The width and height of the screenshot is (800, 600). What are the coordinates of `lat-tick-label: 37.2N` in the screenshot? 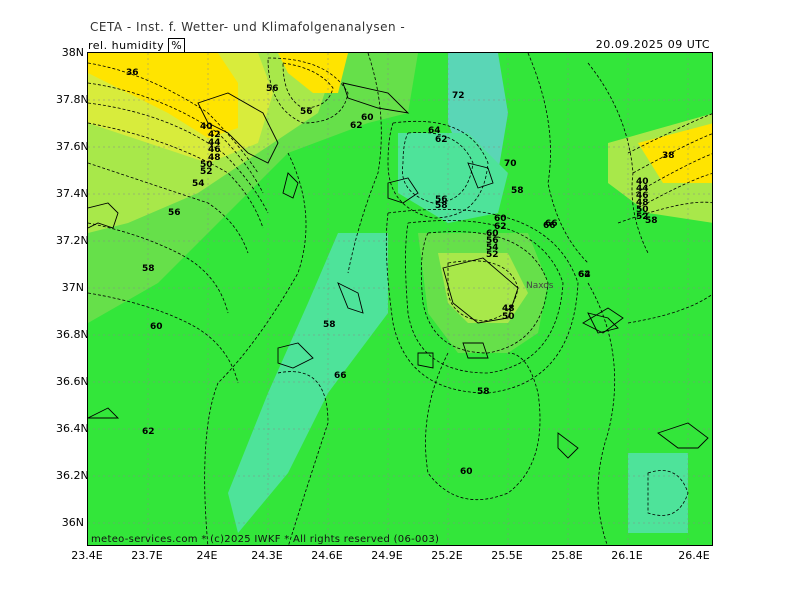 It's located at (72, 240).